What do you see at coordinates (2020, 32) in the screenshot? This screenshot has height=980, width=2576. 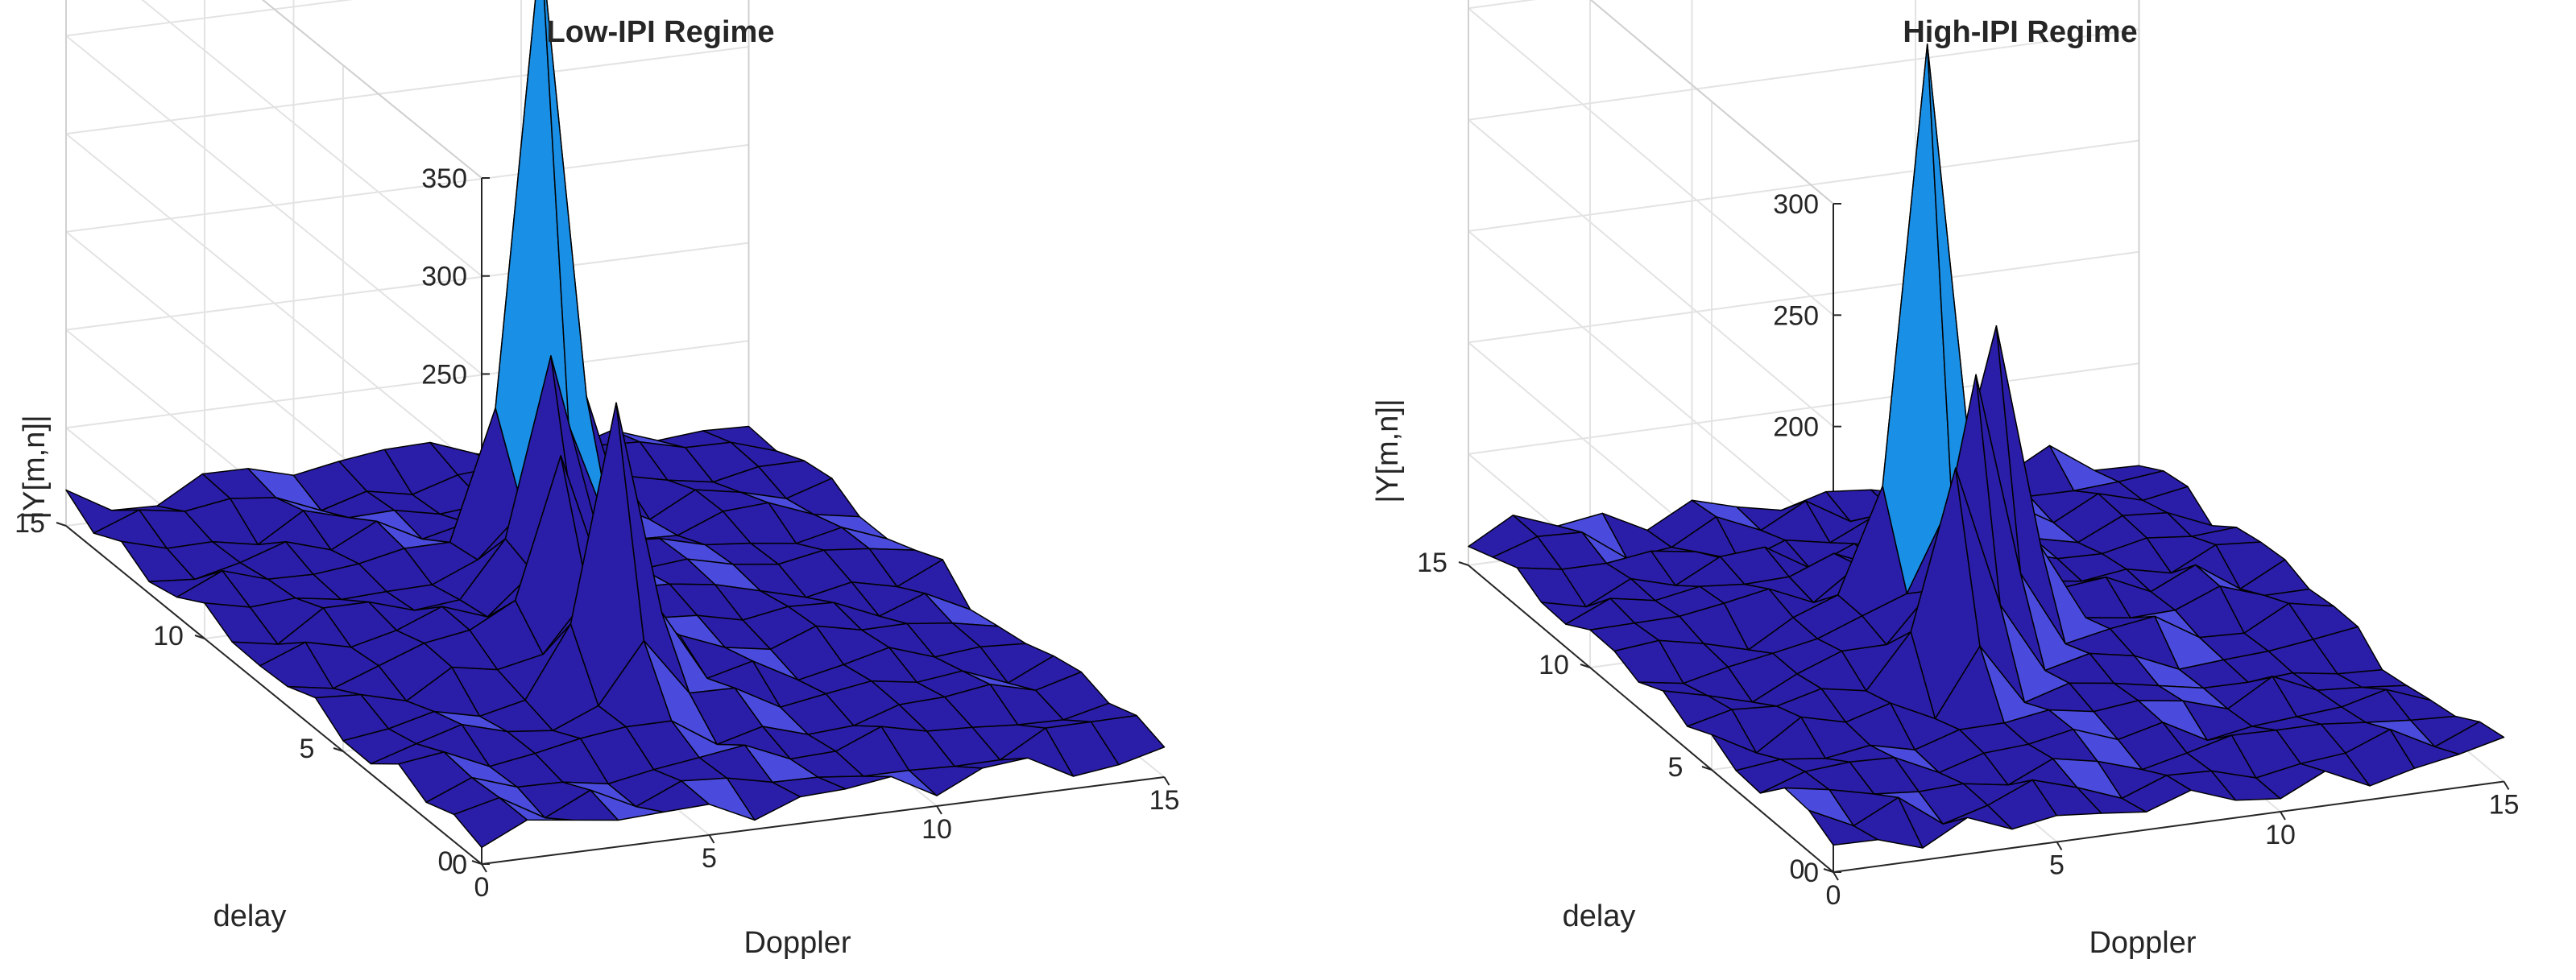 I see `plot-title: High-IPI Regime` at bounding box center [2020, 32].